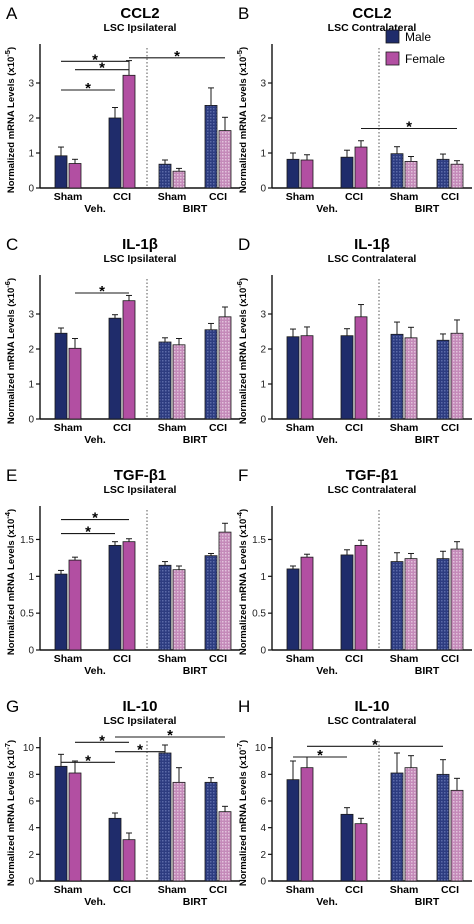 The height and width of the screenshot is (924, 474). I want to click on panel-label: B, so click(243, 13).